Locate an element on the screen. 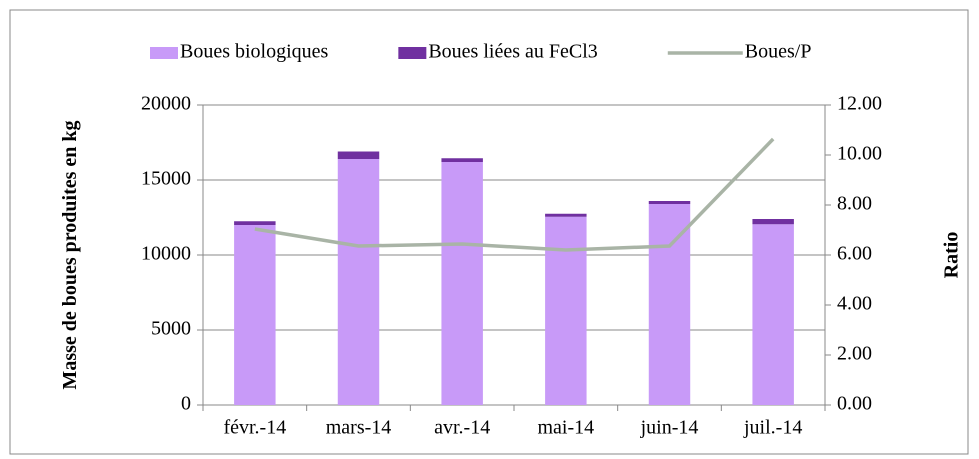 This screenshot has height=459, width=979. line-series is located at coordinates (514, 194).